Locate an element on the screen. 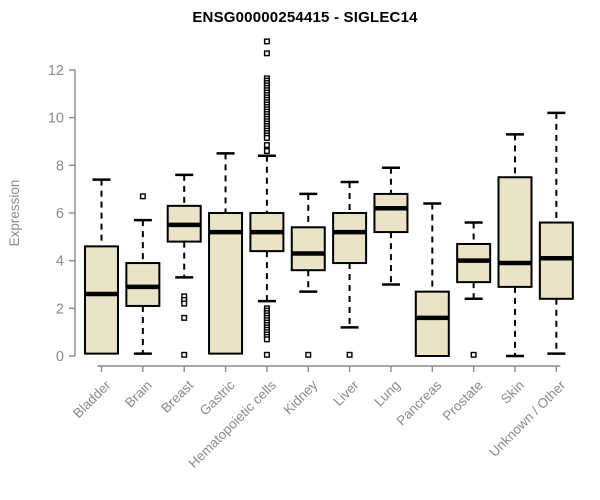  y-tick-label: 10 is located at coordinates (56, 119).